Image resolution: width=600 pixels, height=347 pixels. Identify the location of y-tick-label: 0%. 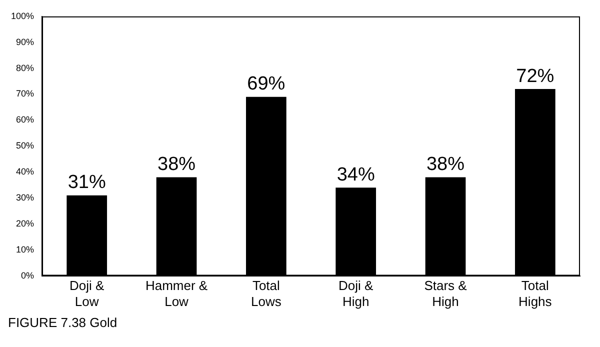
(27, 275).